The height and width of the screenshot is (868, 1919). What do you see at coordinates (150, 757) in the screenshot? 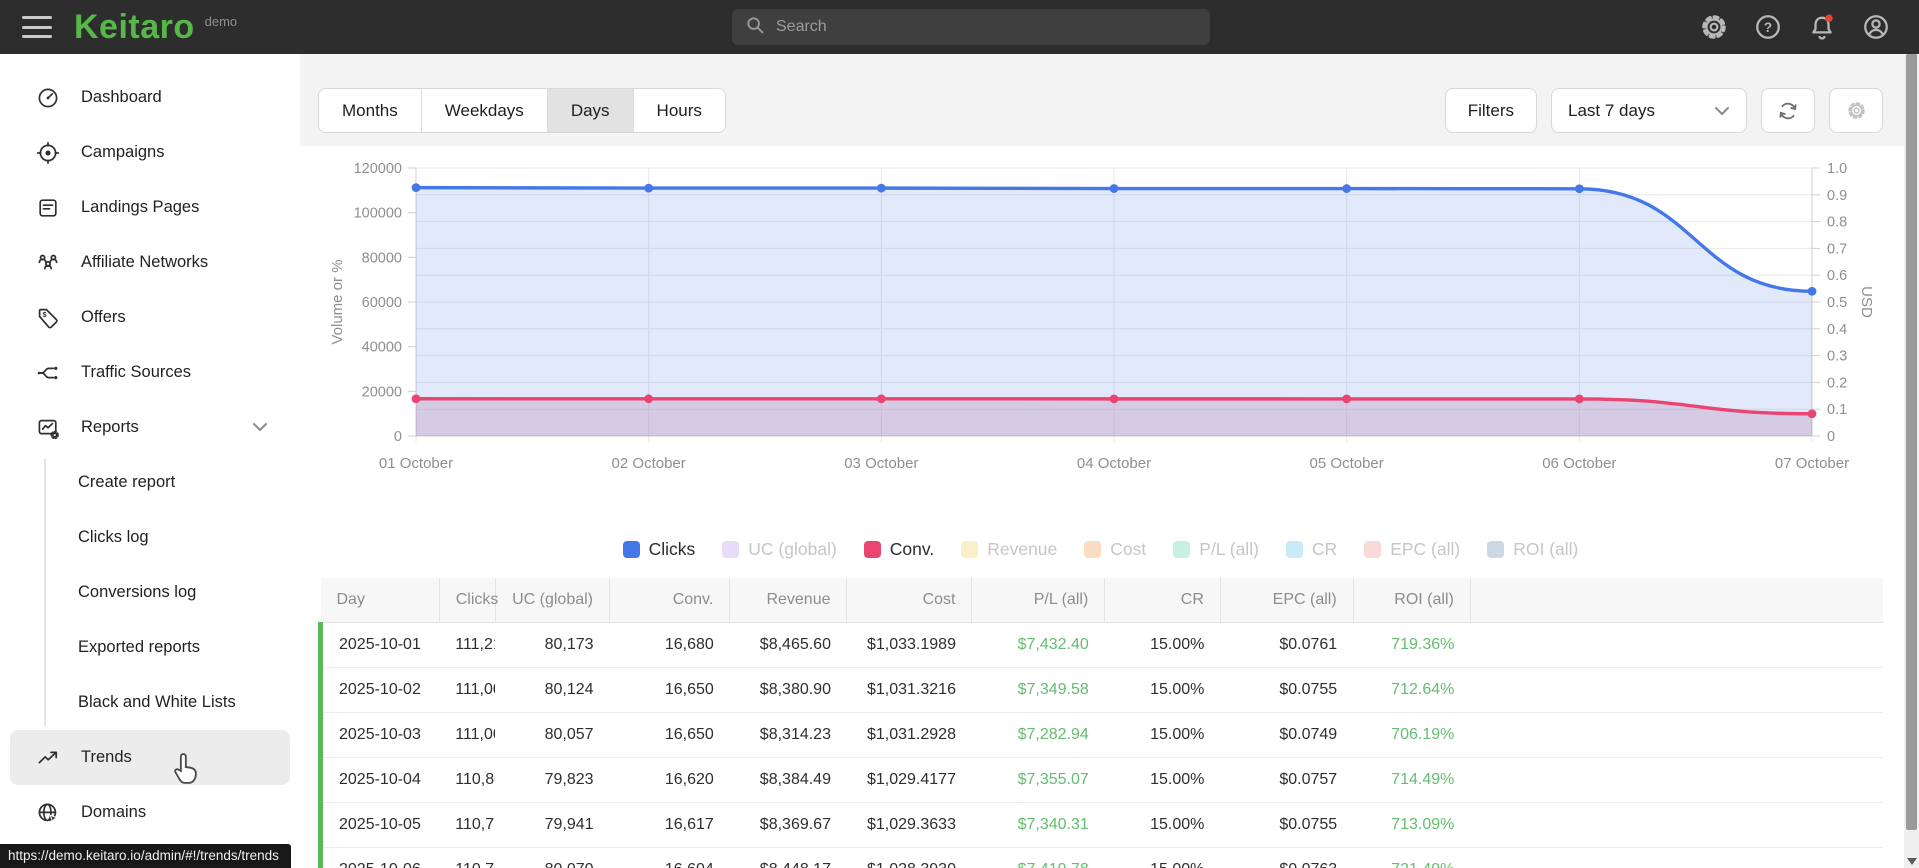
I see `sidebar-item-trends: Trends` at bounding box center [150, 757].